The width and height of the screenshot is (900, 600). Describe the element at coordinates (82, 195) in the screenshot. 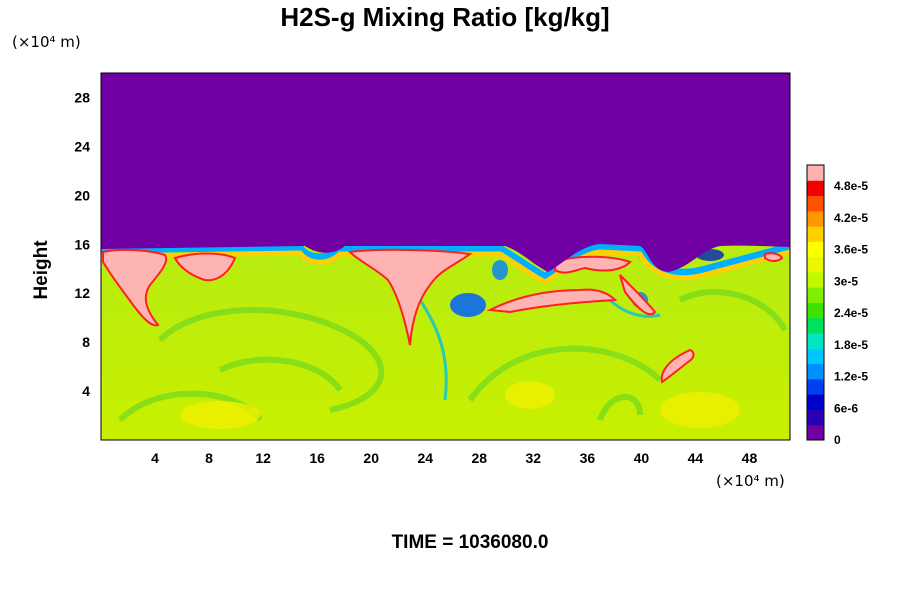

I see `y-tick-label: 20` at that location.